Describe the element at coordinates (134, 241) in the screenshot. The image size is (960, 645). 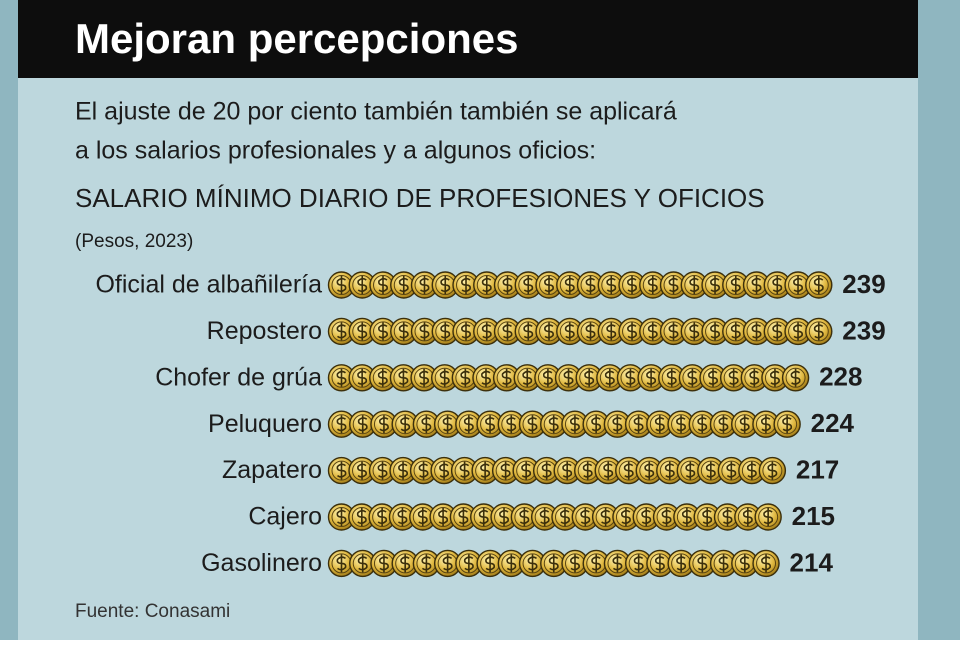
I see `unit-label: (Pesos, 2023)` at that location.